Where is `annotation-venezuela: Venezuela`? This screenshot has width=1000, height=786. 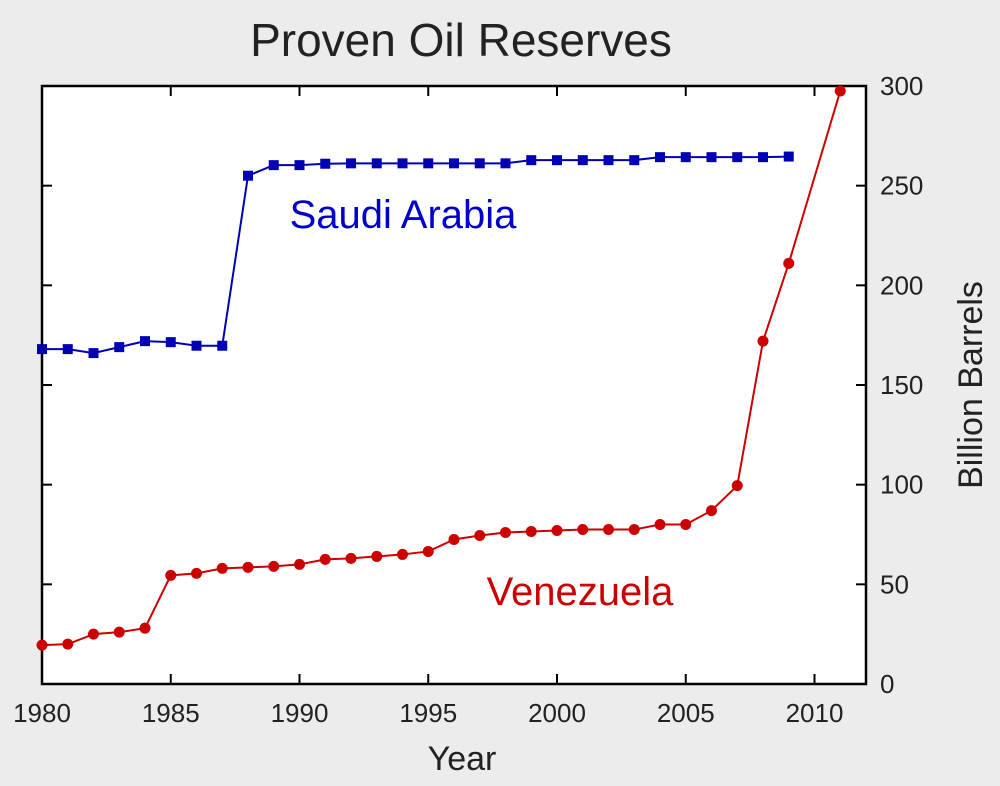
annotation-venezuela: Venezuela is located at coordinates (581, 592).